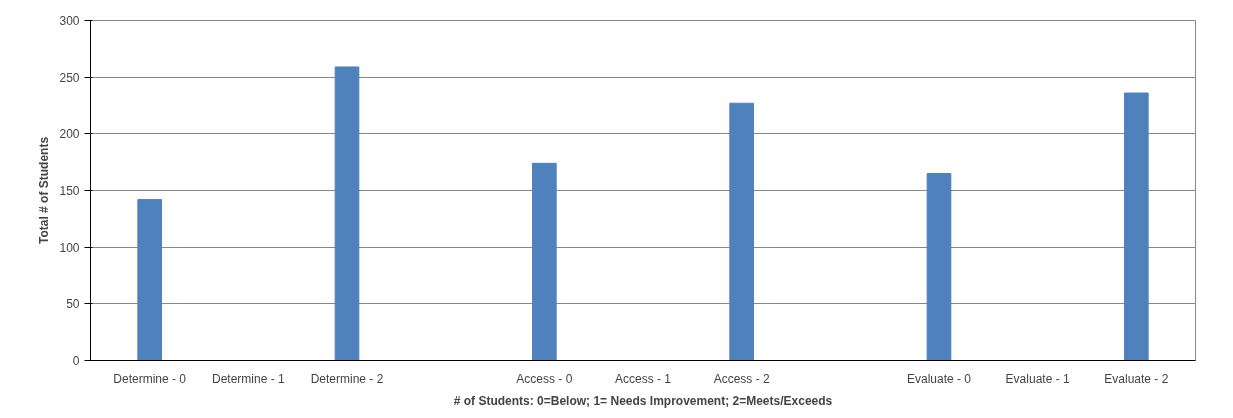 The image size is (1233, 418). What do you see at coordinates (1136, 378) in the screenshot?
I see `x-tick-label: Evaluate - 2` at bounding box center [1136, 378].